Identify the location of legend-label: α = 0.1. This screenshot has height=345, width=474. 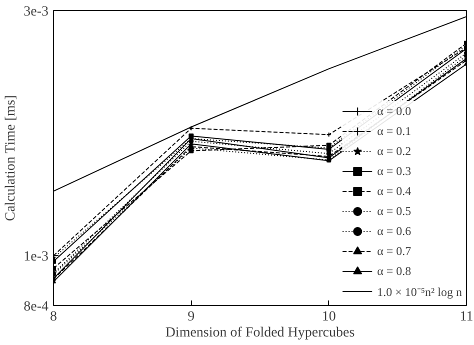
(394, 131).